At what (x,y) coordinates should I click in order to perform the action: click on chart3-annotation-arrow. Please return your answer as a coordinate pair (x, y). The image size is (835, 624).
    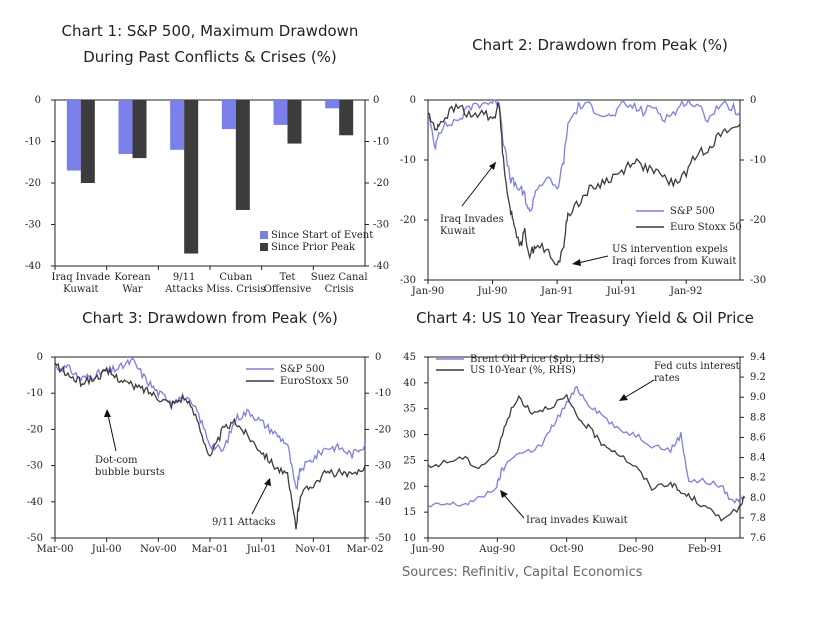
    Looking at the image, I should click on (112, 433).